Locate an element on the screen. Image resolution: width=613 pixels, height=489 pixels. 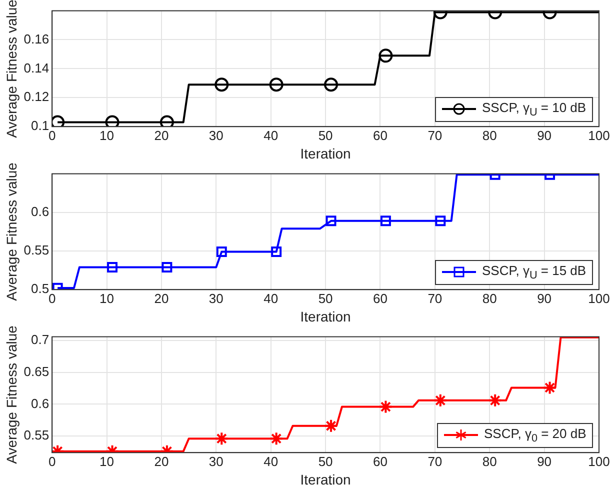
legend-label: SSCP, γ$_{0}$ = 20 dB is located at coordinates (535, 435).